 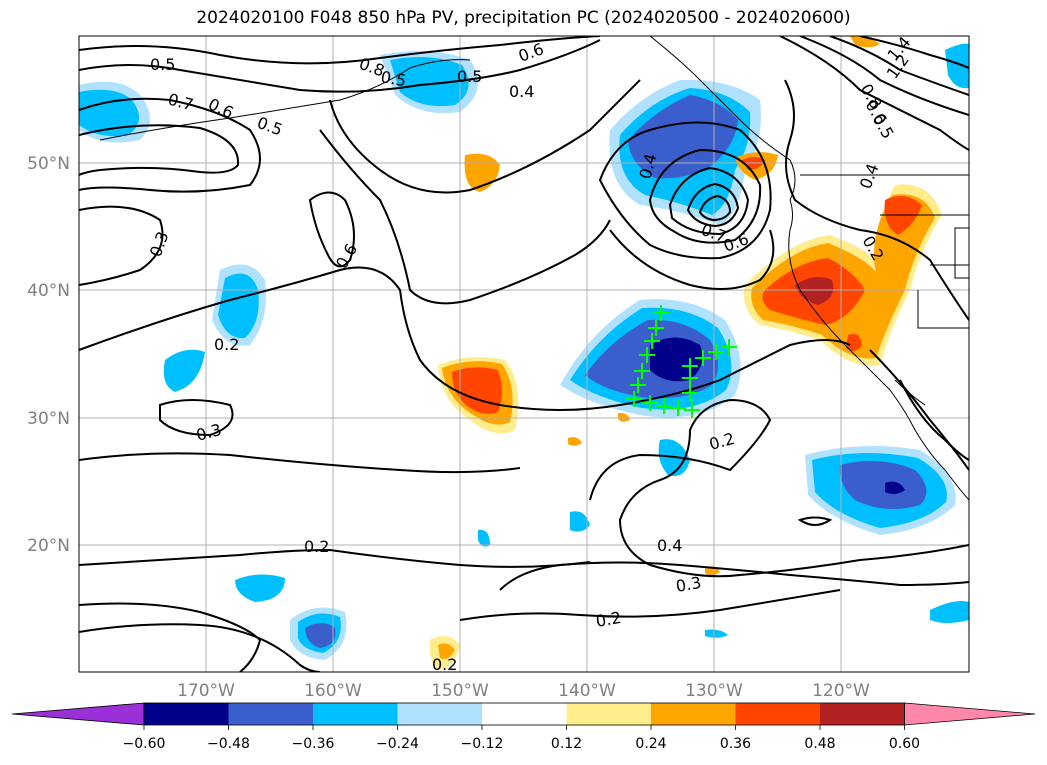 What do you see at coordinates (482, 744) in the screenshot?
I see `colorbar-tick-label: −0.12` at bounding box center [482, 744].